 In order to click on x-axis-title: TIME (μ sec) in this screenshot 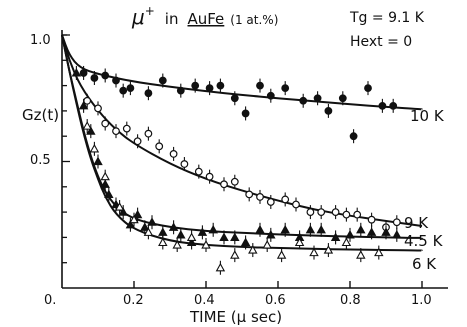, I will do `click(235, 317)`.